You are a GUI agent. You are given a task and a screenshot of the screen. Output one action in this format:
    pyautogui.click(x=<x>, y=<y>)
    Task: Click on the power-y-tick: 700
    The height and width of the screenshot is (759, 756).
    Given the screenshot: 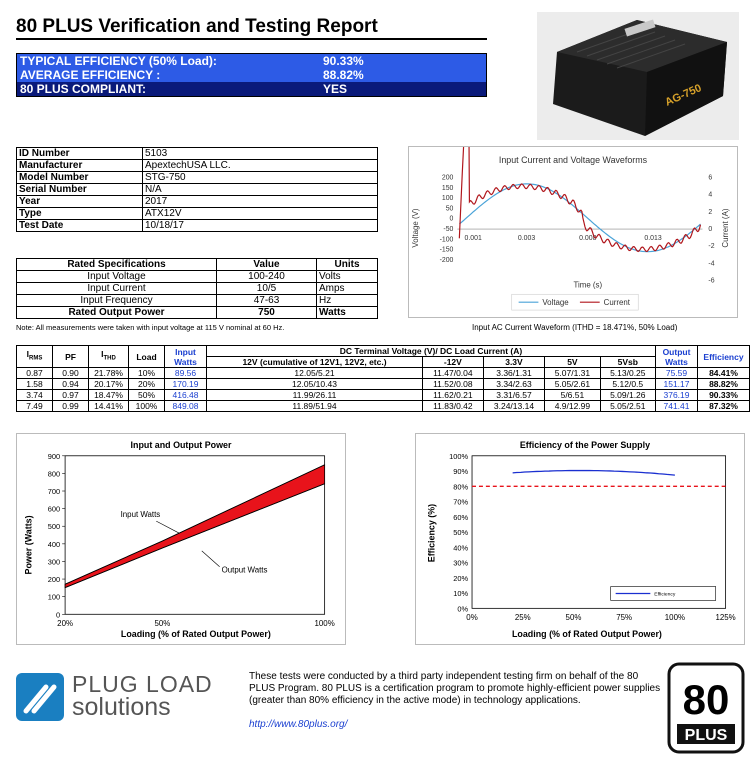 What is the action you would take?
    pyautogui.click(x=54, y=491)
    